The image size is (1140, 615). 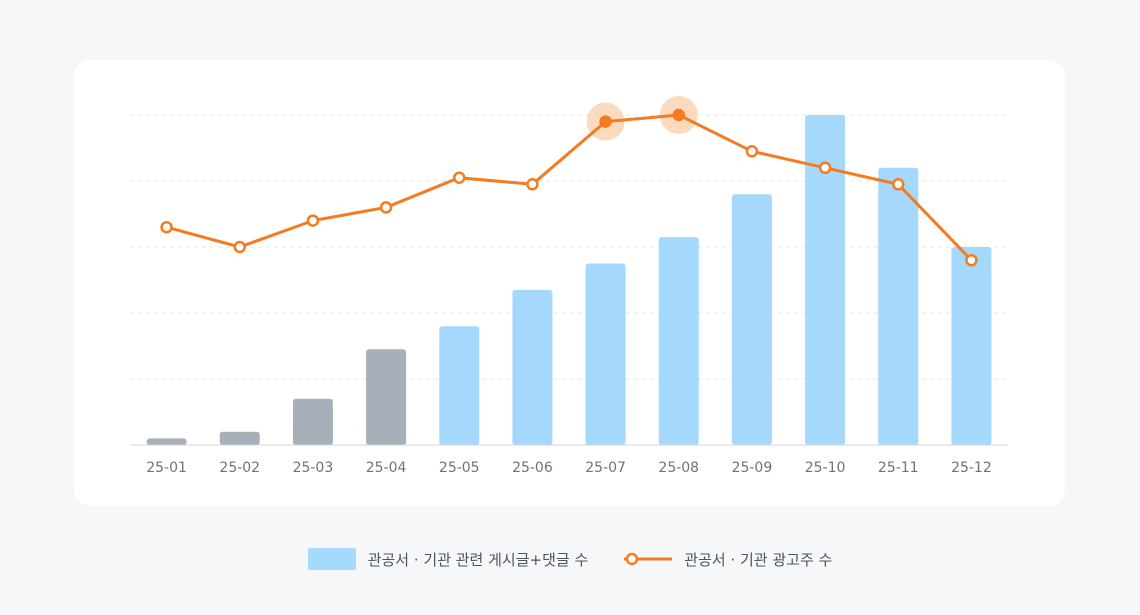 What do you see at coordinates (648, 559) in the screenshot?
I see `legend-line-swatch` at bounding box center [648, 559].